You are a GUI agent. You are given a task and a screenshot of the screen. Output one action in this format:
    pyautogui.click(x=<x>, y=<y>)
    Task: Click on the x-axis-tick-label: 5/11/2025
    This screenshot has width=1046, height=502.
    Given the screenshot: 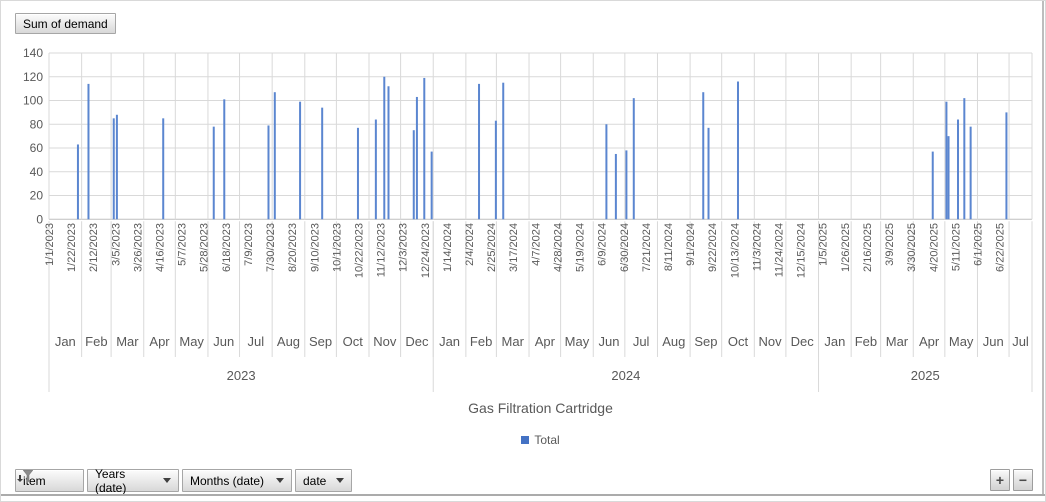 What is the action you would take?
    pyautogui.click(x=956, y=247)
    